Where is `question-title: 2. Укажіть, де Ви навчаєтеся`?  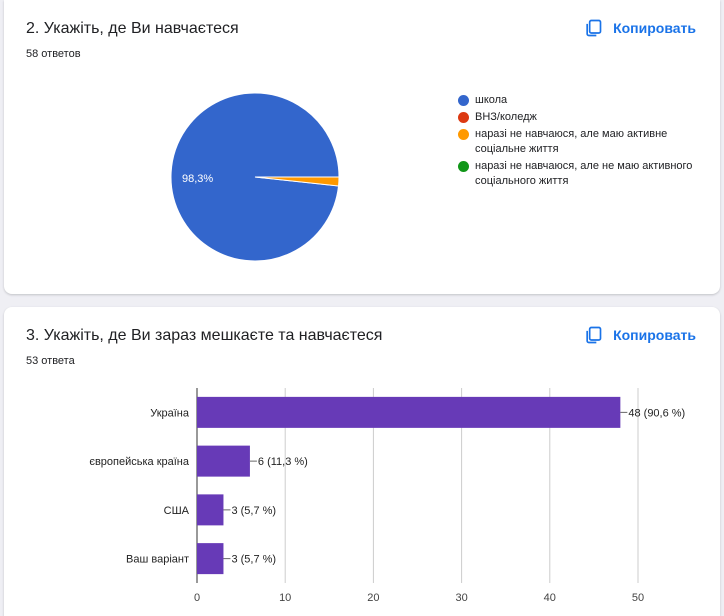 question-title: 2. Укажіть, де Ви навчаєтеся is located at coordinates (132, 28).